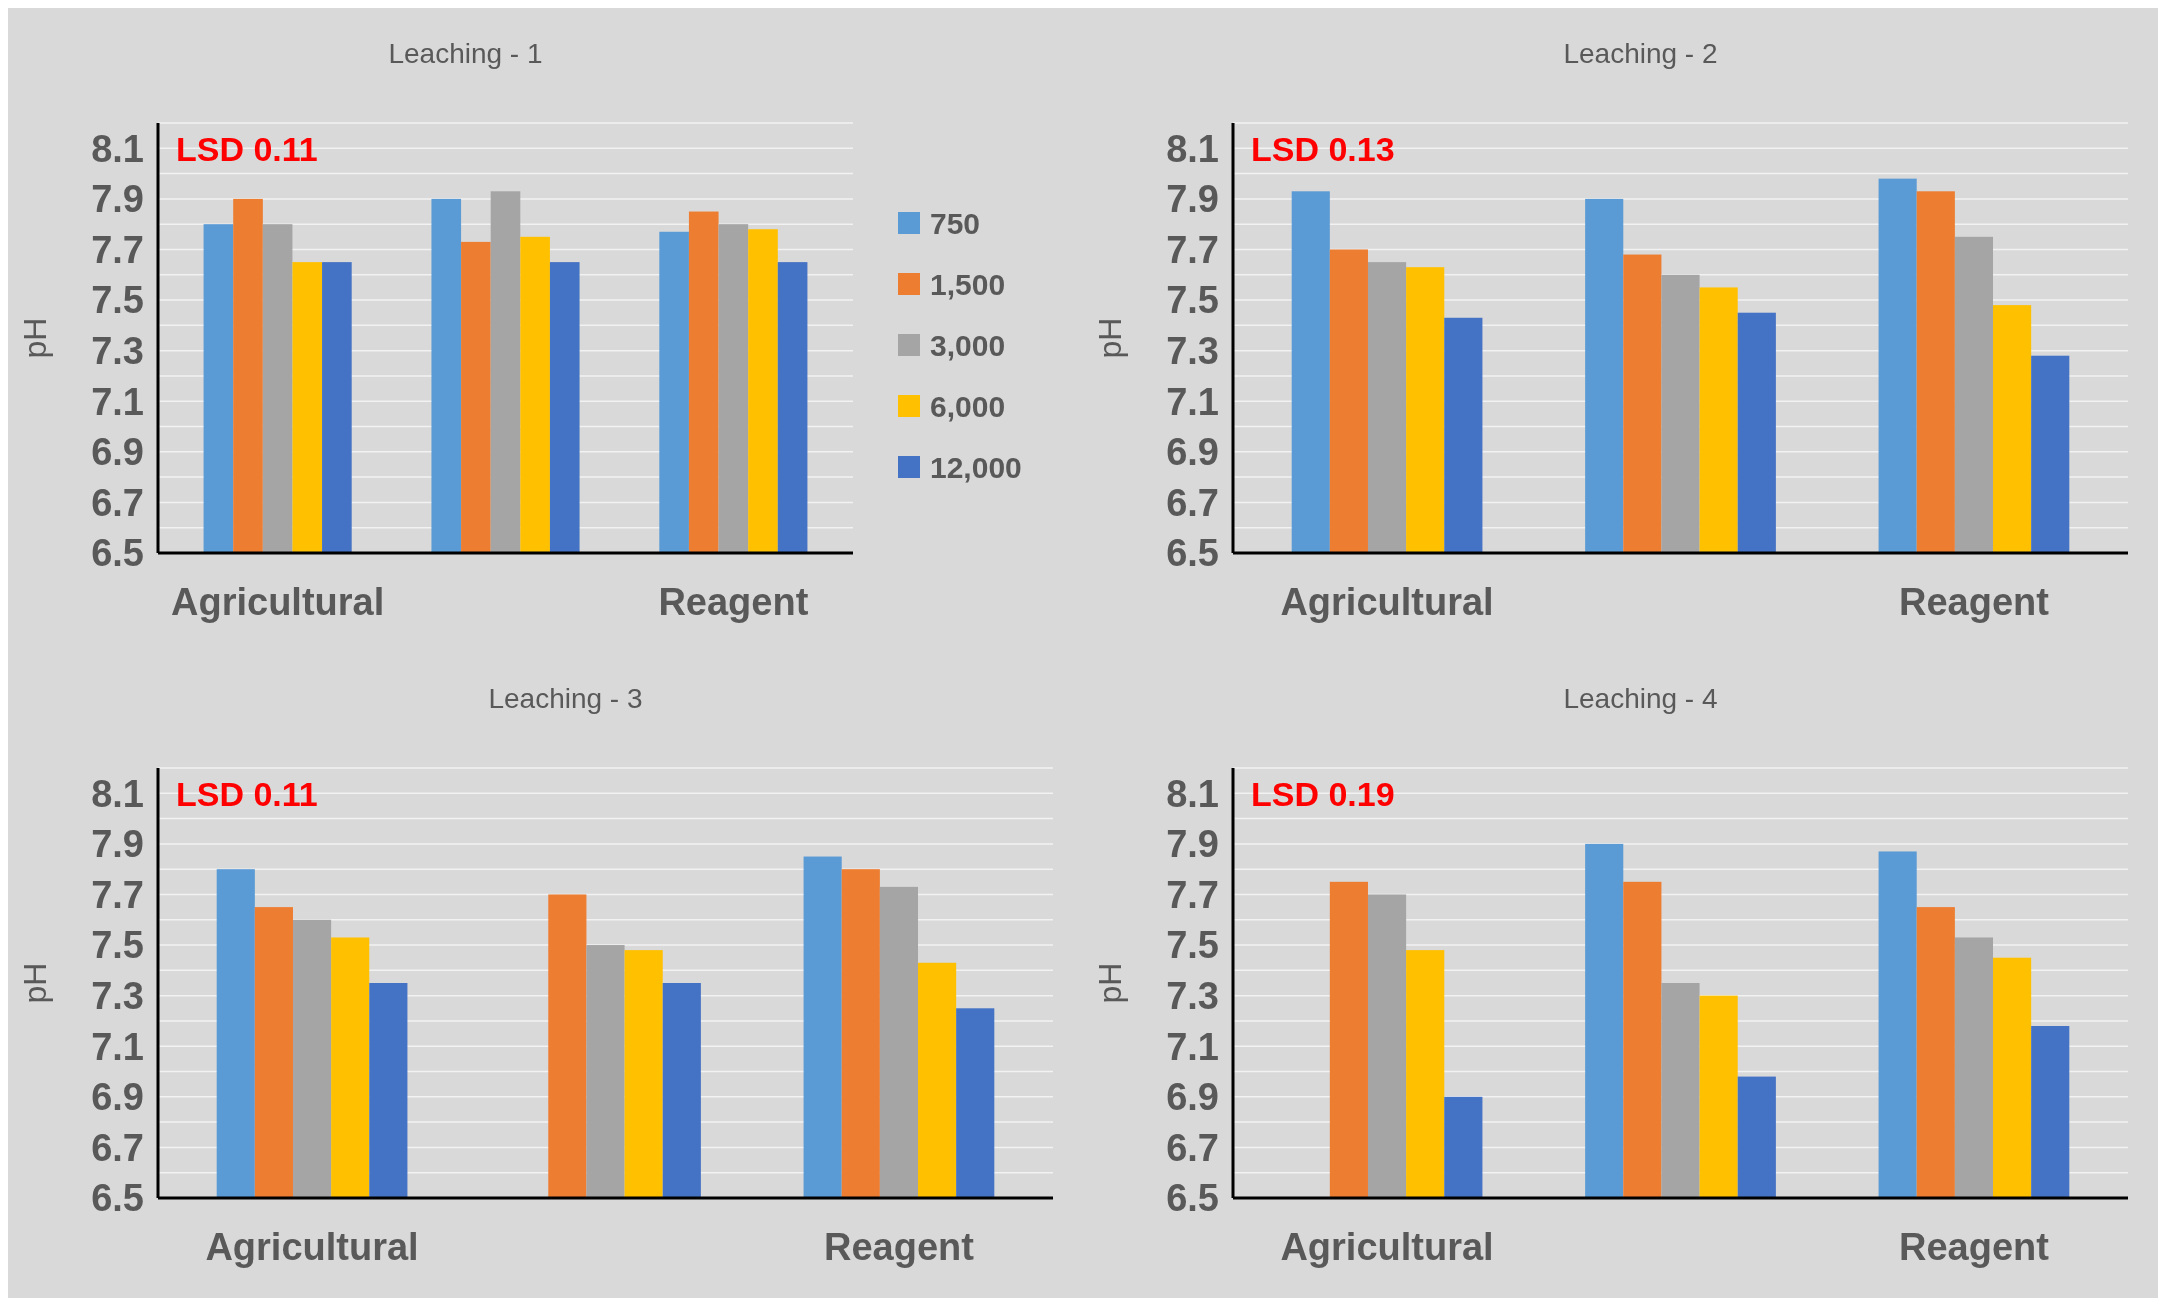 The width and height of the screenshot is (2171, 1308). What do you see at coordinates (968, 345) in the screenshot?
I see `legend-label: 3,000` at bounding box center [968, 345].